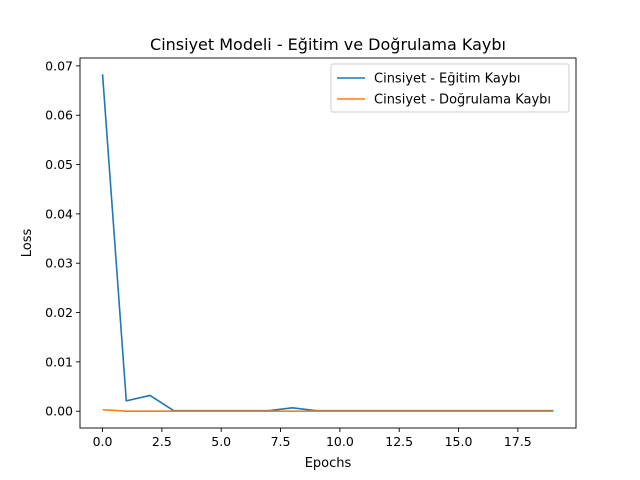  Describe the element at coordinates (59, 312) in the screenshot. I see `y-tick-label: 0.02` at that location.